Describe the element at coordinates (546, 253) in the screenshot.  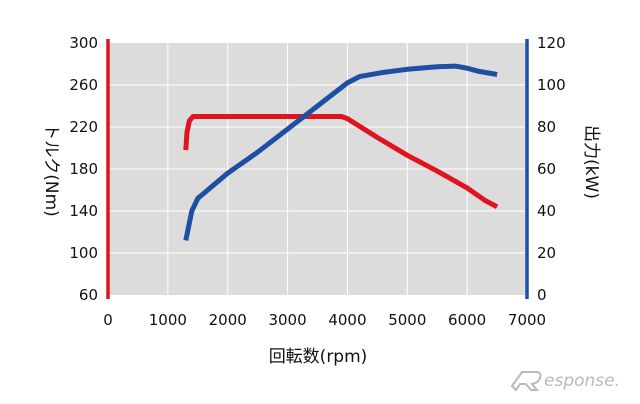
I see `right-tick-label: 20` at that location.